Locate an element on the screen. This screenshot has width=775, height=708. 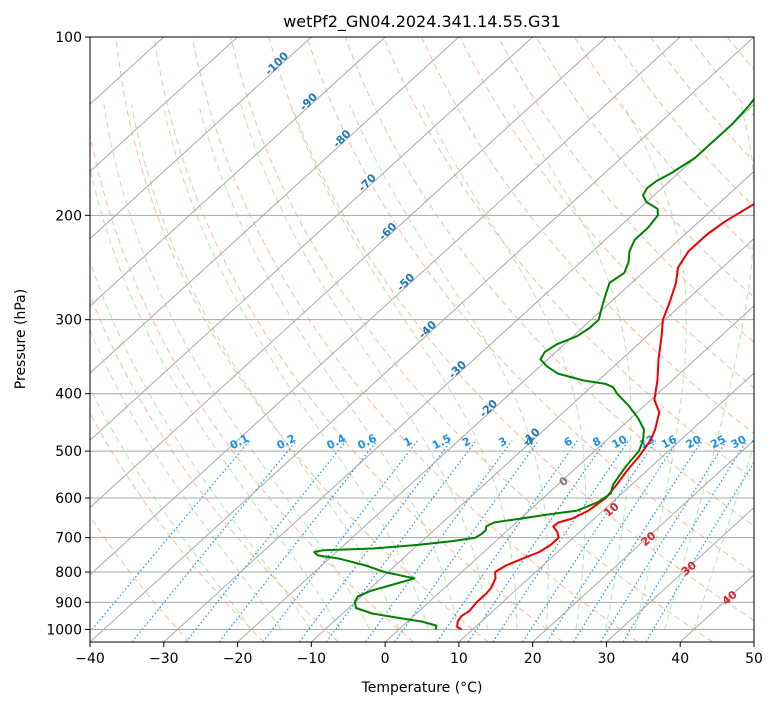
x-tick-label: 40 is located at coordinates (680, 659).